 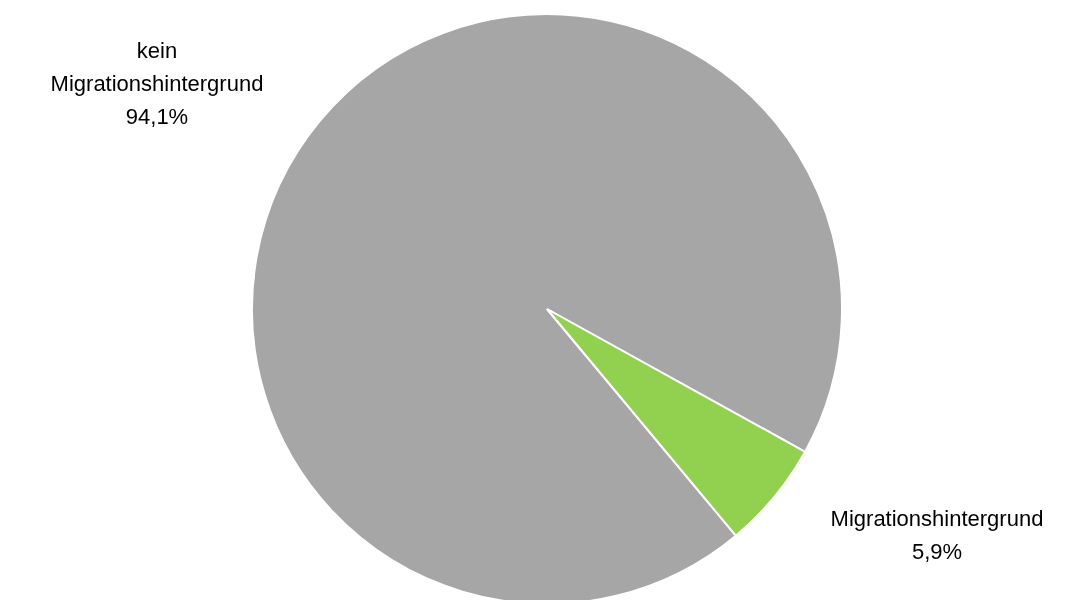 What do you see at coordinates (937, 518) in the screenshot?
I see `slice-label: Migrationshintergrund` at bounding box center [937, 518].